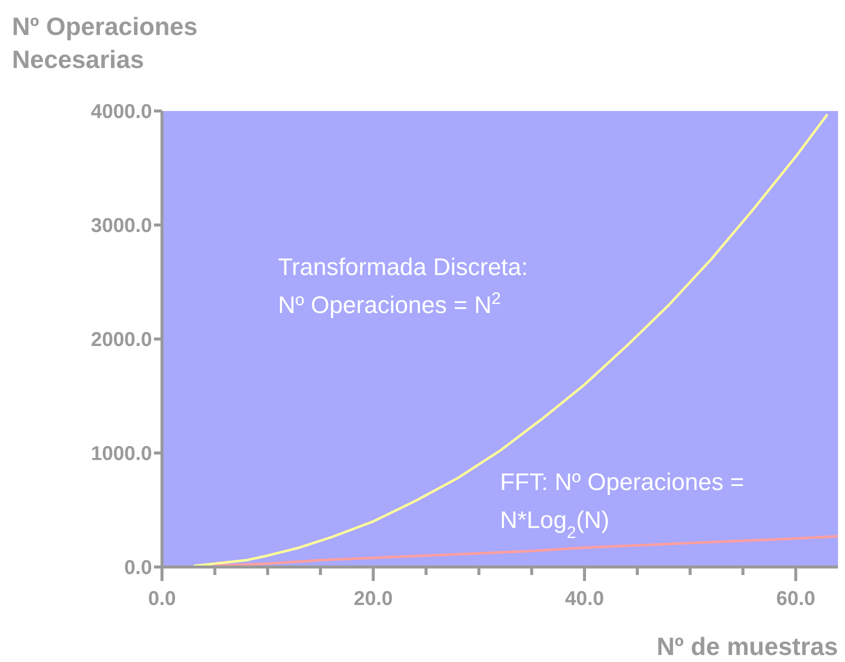 The height and width of the screenshot is (662, 845). I want to click on x-axis-title: Nº de muestras, so click(747, 647).